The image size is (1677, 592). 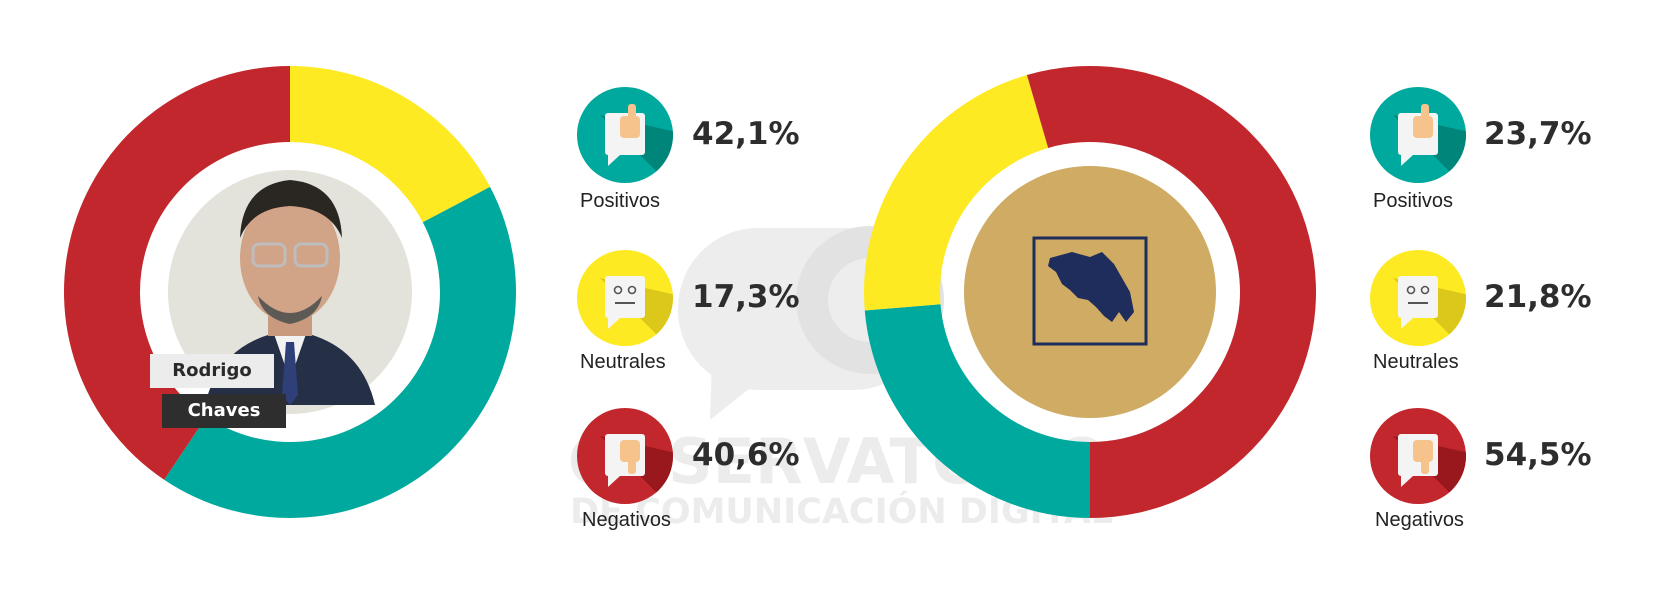 I want to click on name-tag-last: Chaves, so click(x=224, y=411).